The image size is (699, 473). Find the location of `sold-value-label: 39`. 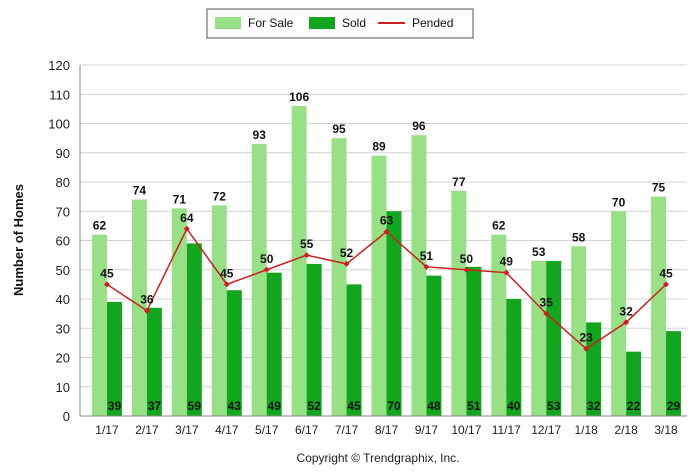

sold-value-label: 39 is located at coordinates (115, 406).